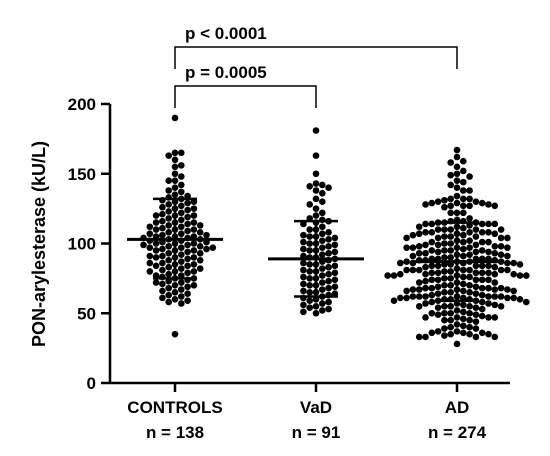  What do you see at coordinates (316, 432) in the screenshot?
I see `n-label: n = 91` at bounding box center [316, 432].